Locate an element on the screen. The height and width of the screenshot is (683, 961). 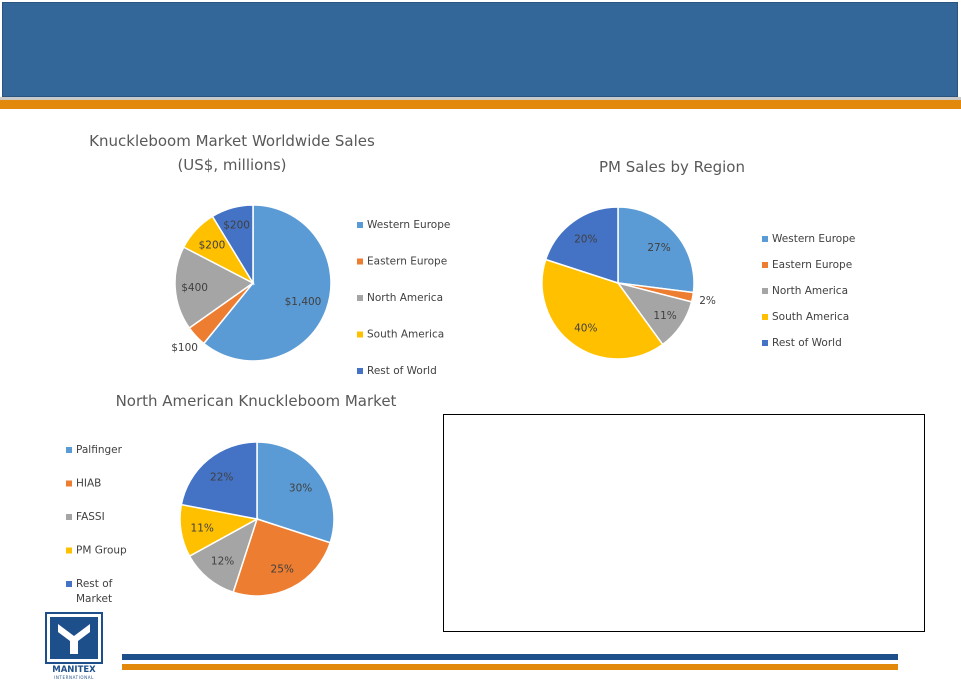
slice-data-label: 27% is located at coordinates (658, 248).